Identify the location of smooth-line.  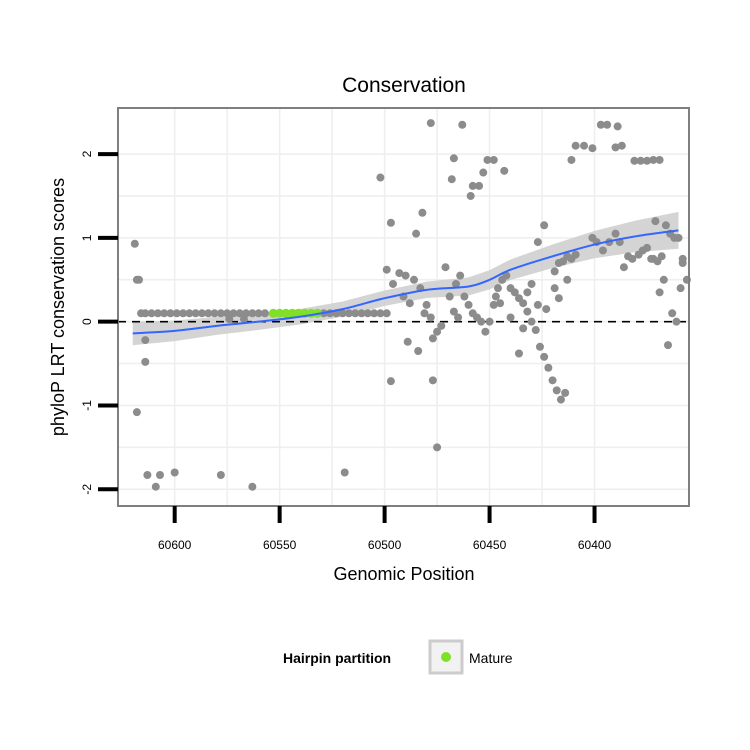
(405, 282).